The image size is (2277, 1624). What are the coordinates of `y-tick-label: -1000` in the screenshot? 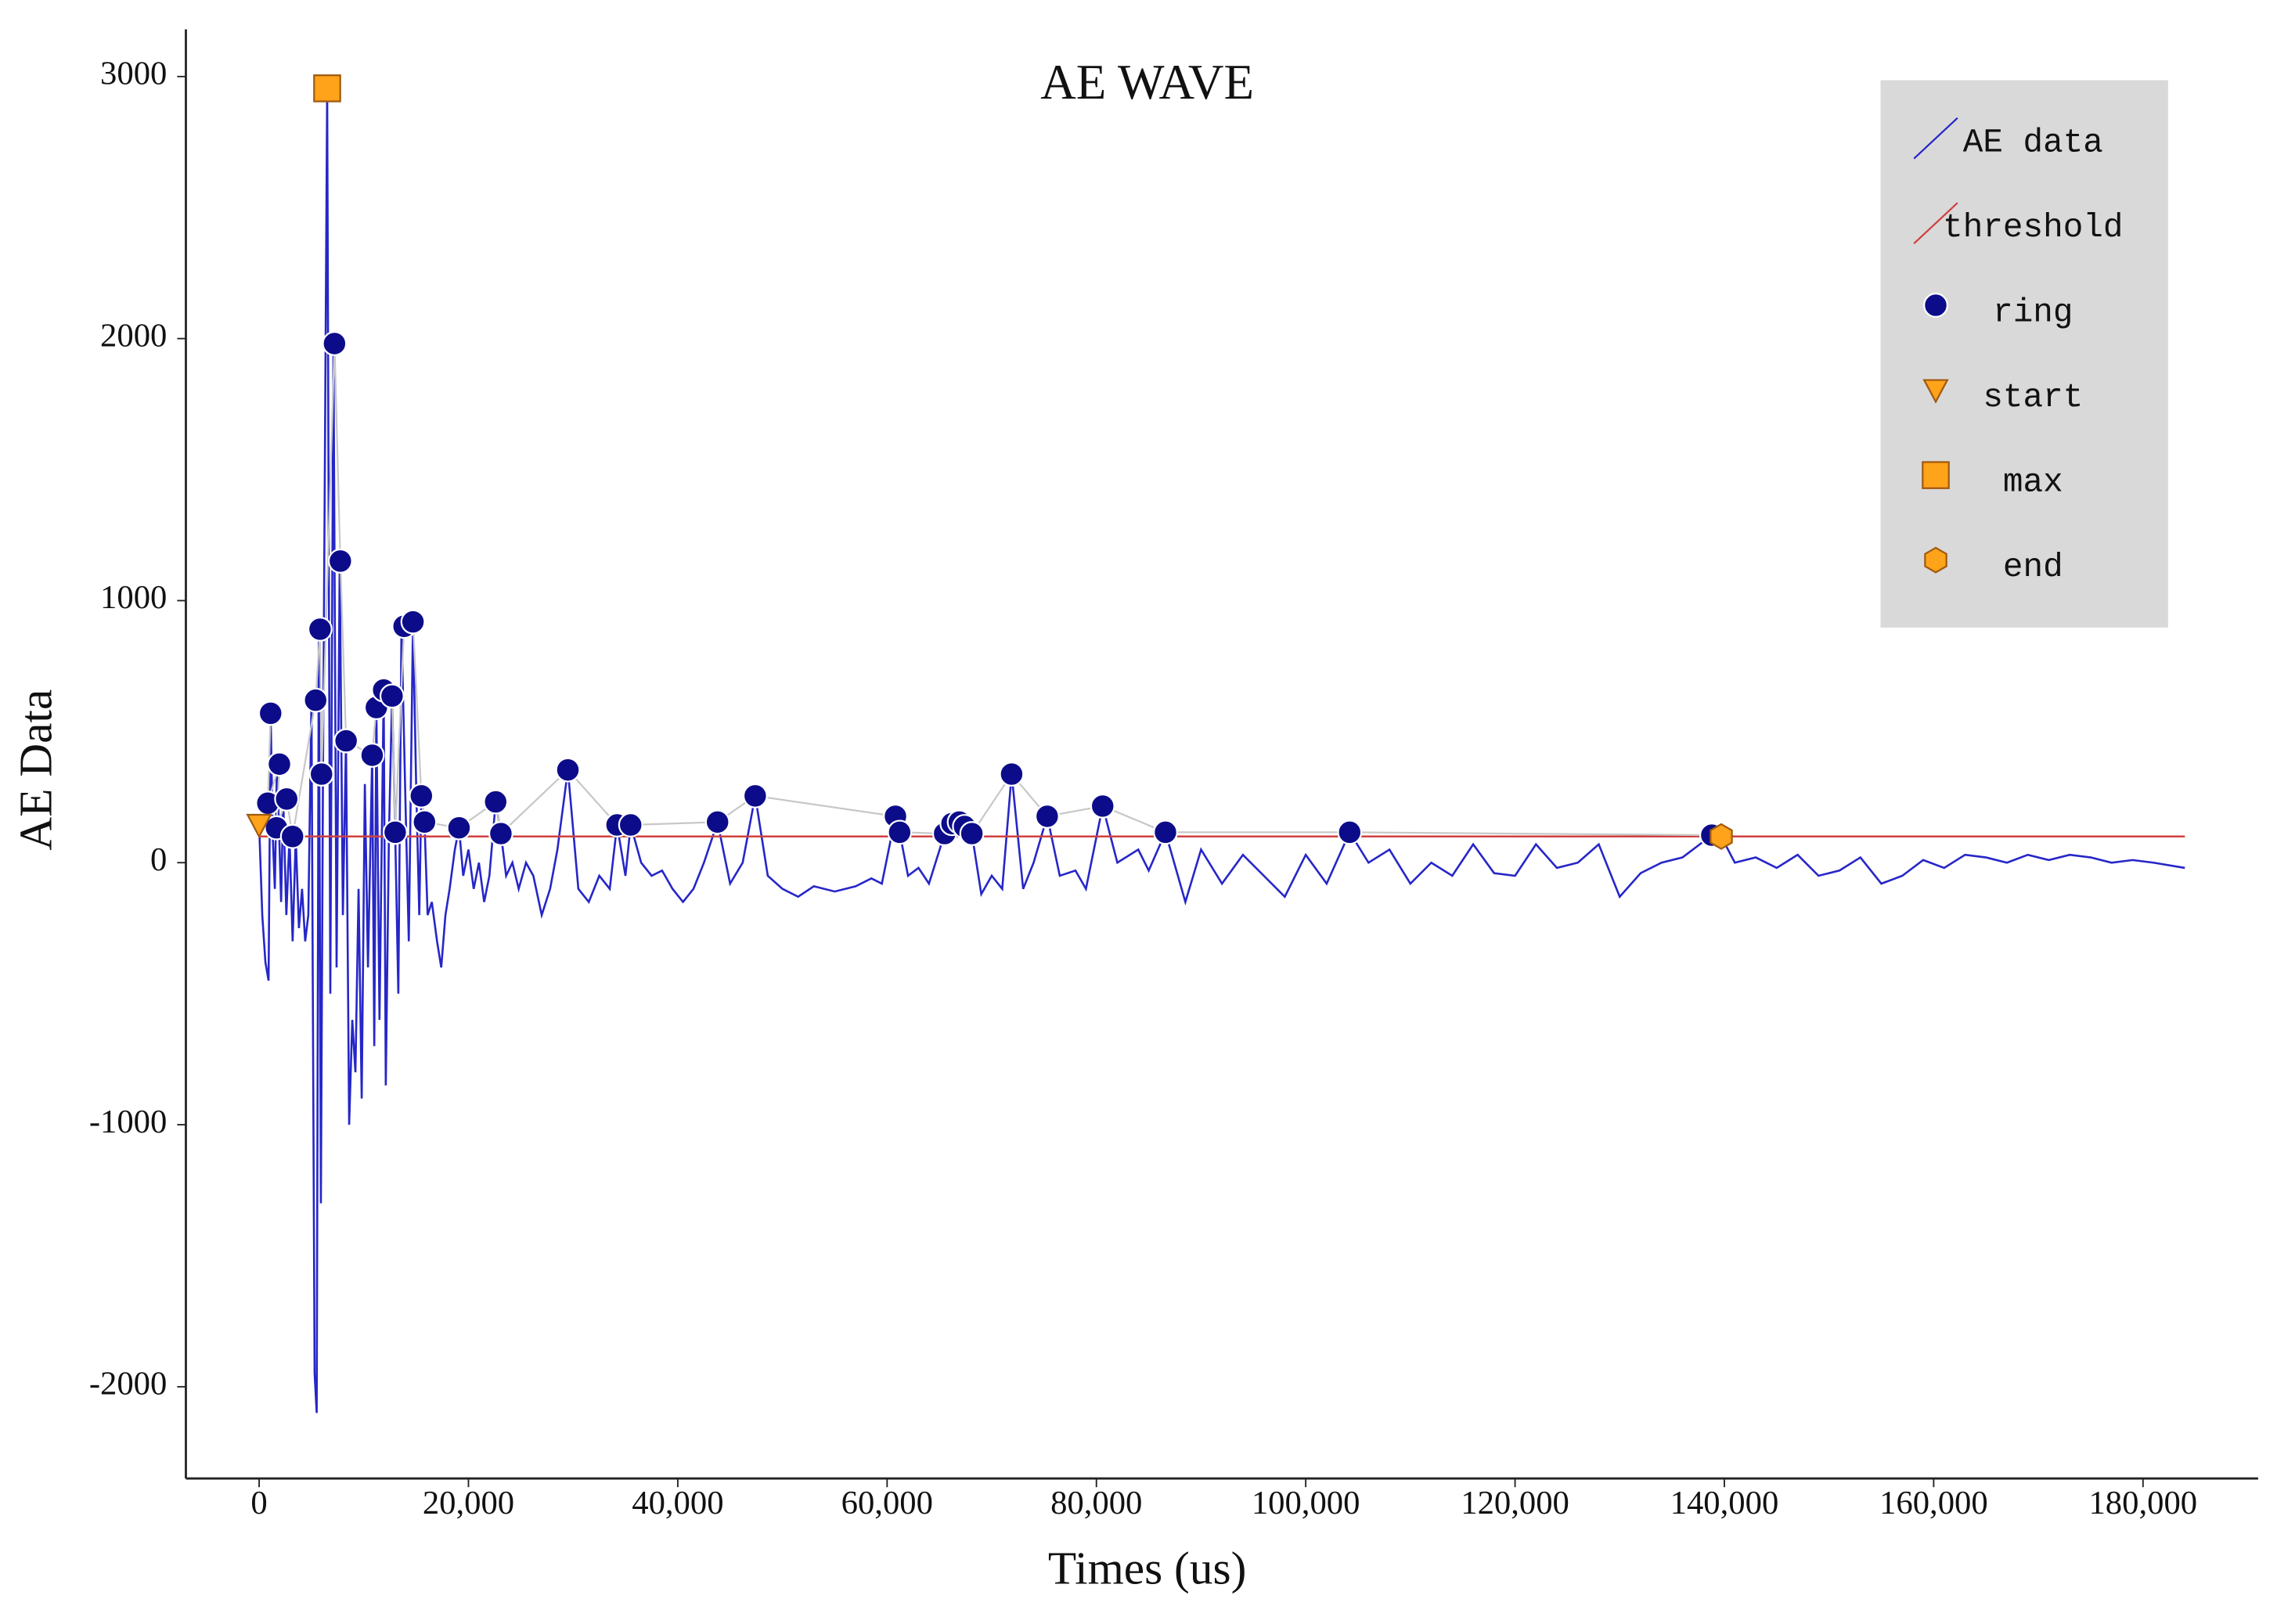 It's located at (128, 1122).